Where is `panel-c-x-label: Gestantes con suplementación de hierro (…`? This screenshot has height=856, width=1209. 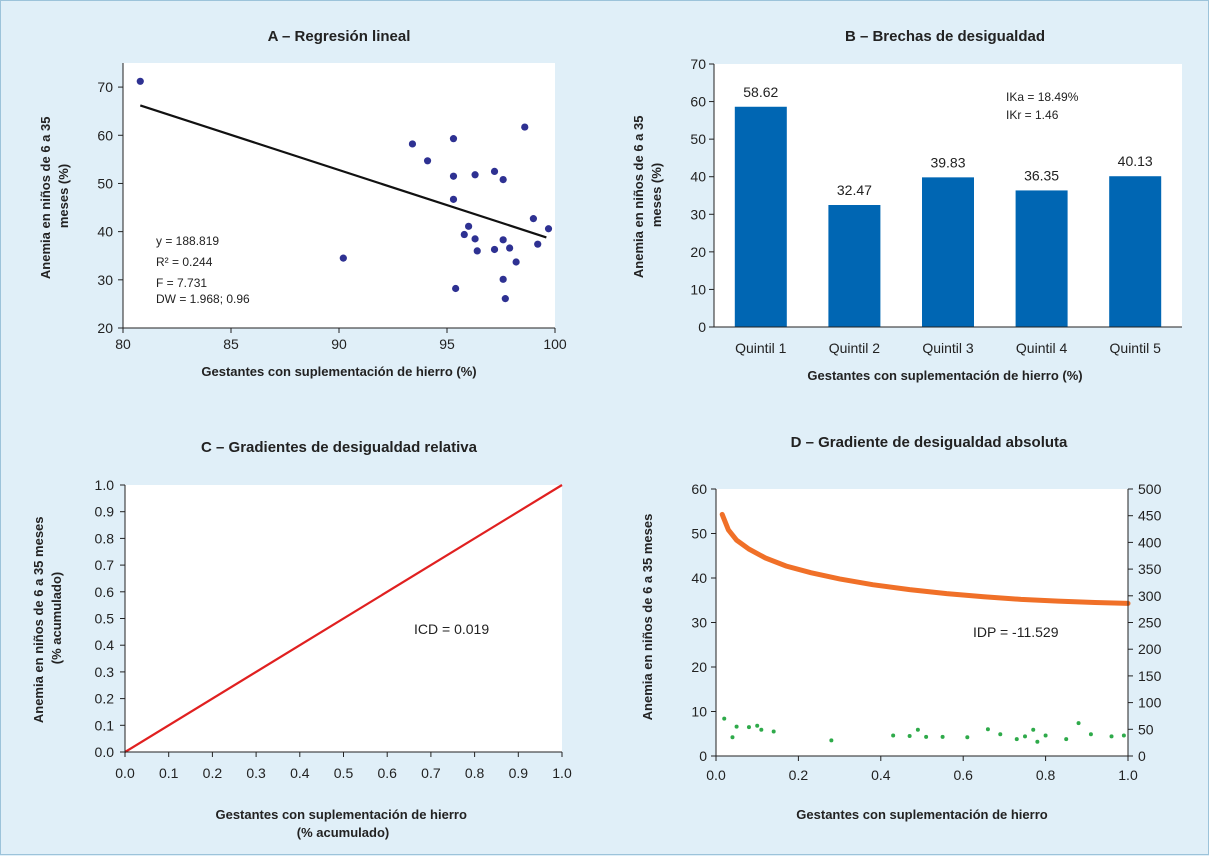
panel-c-x-label: Gestantes con suplementación de hierro (… is located at coordinates (342, 823).